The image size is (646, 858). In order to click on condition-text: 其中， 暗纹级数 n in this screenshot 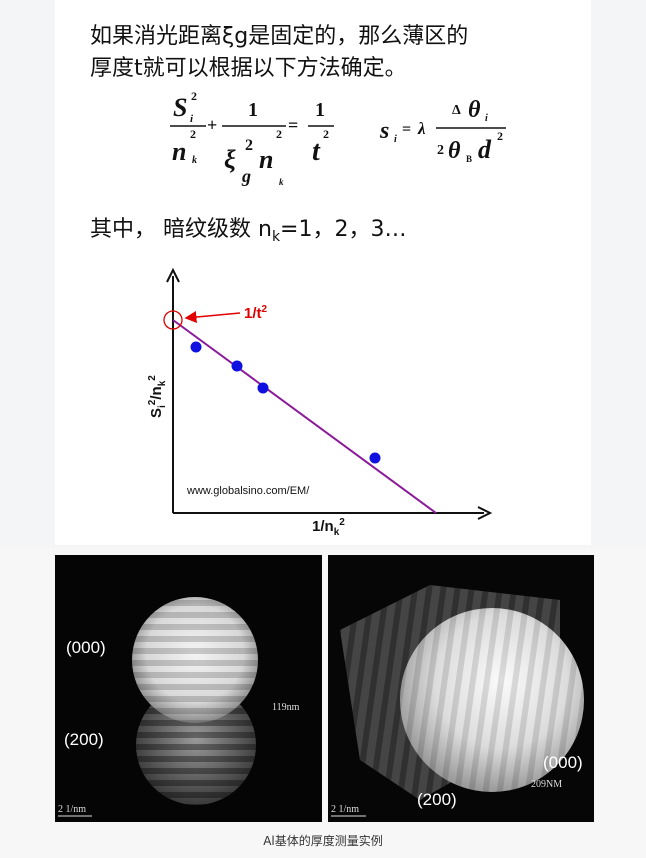, I will do `click(181, 229)`.